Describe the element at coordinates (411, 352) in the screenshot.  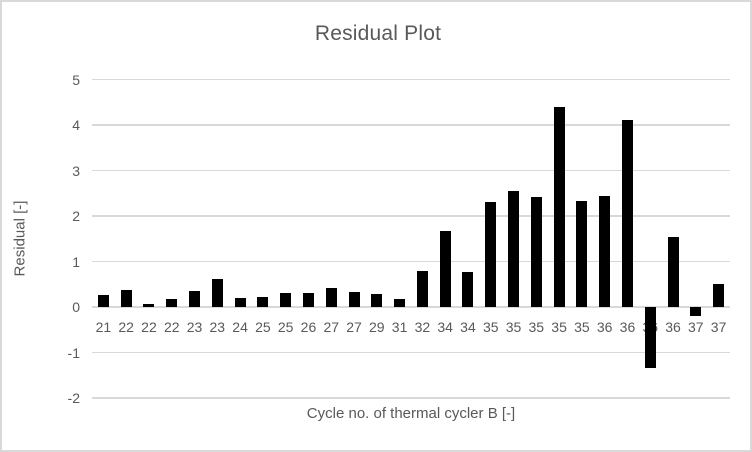
I see `gridline-y--1` at that location.